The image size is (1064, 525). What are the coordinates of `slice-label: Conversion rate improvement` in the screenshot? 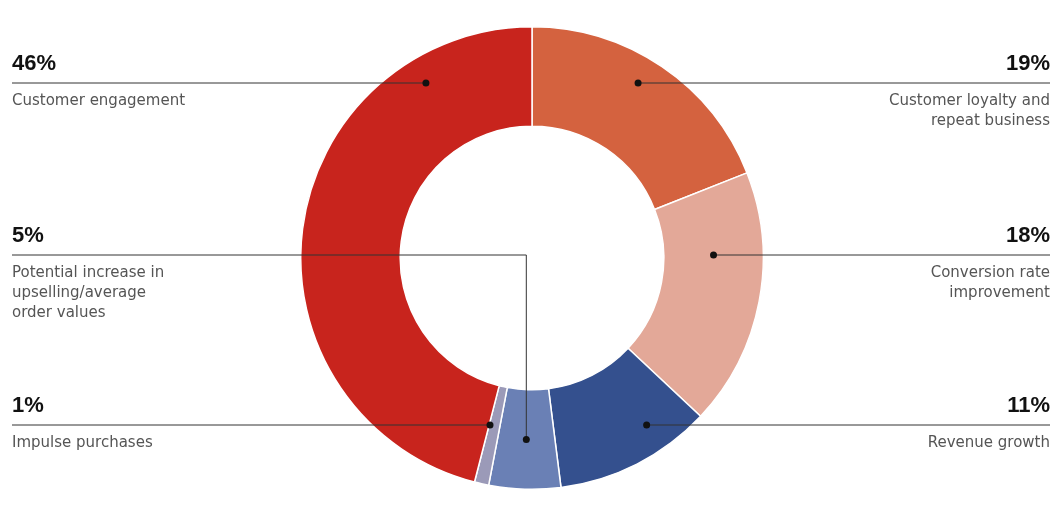 It's located at (990, 282).